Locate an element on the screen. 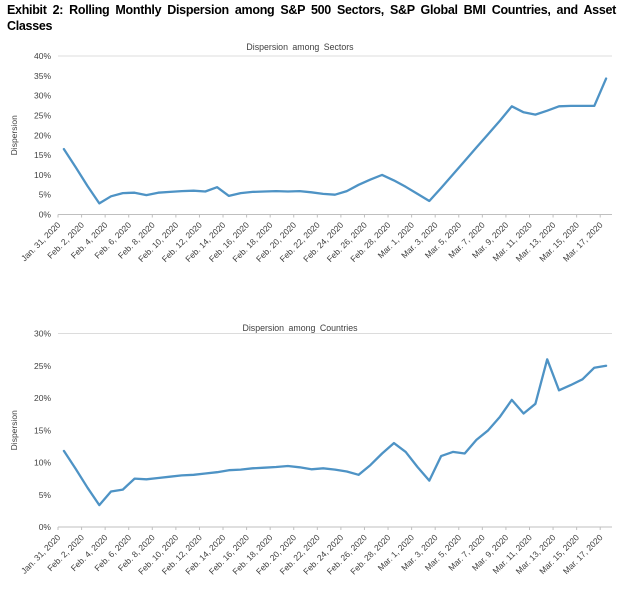 This screenshot has width=621, height=598. chart-title: Dispersion among Countries is located at coordinates (301, 328).